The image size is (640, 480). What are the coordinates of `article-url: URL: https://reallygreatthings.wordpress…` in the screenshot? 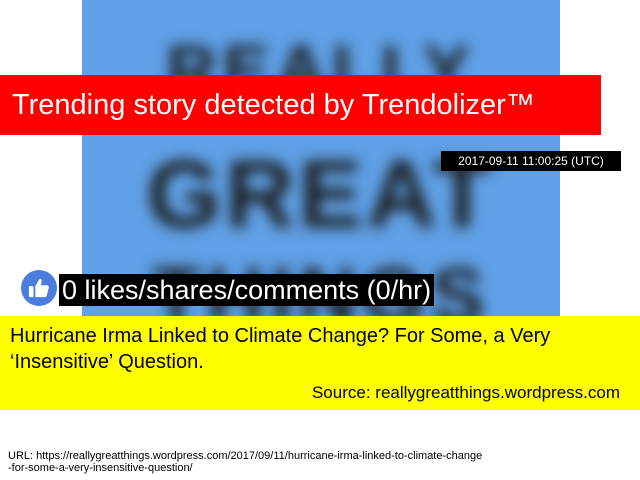 It's located at (288, 462).